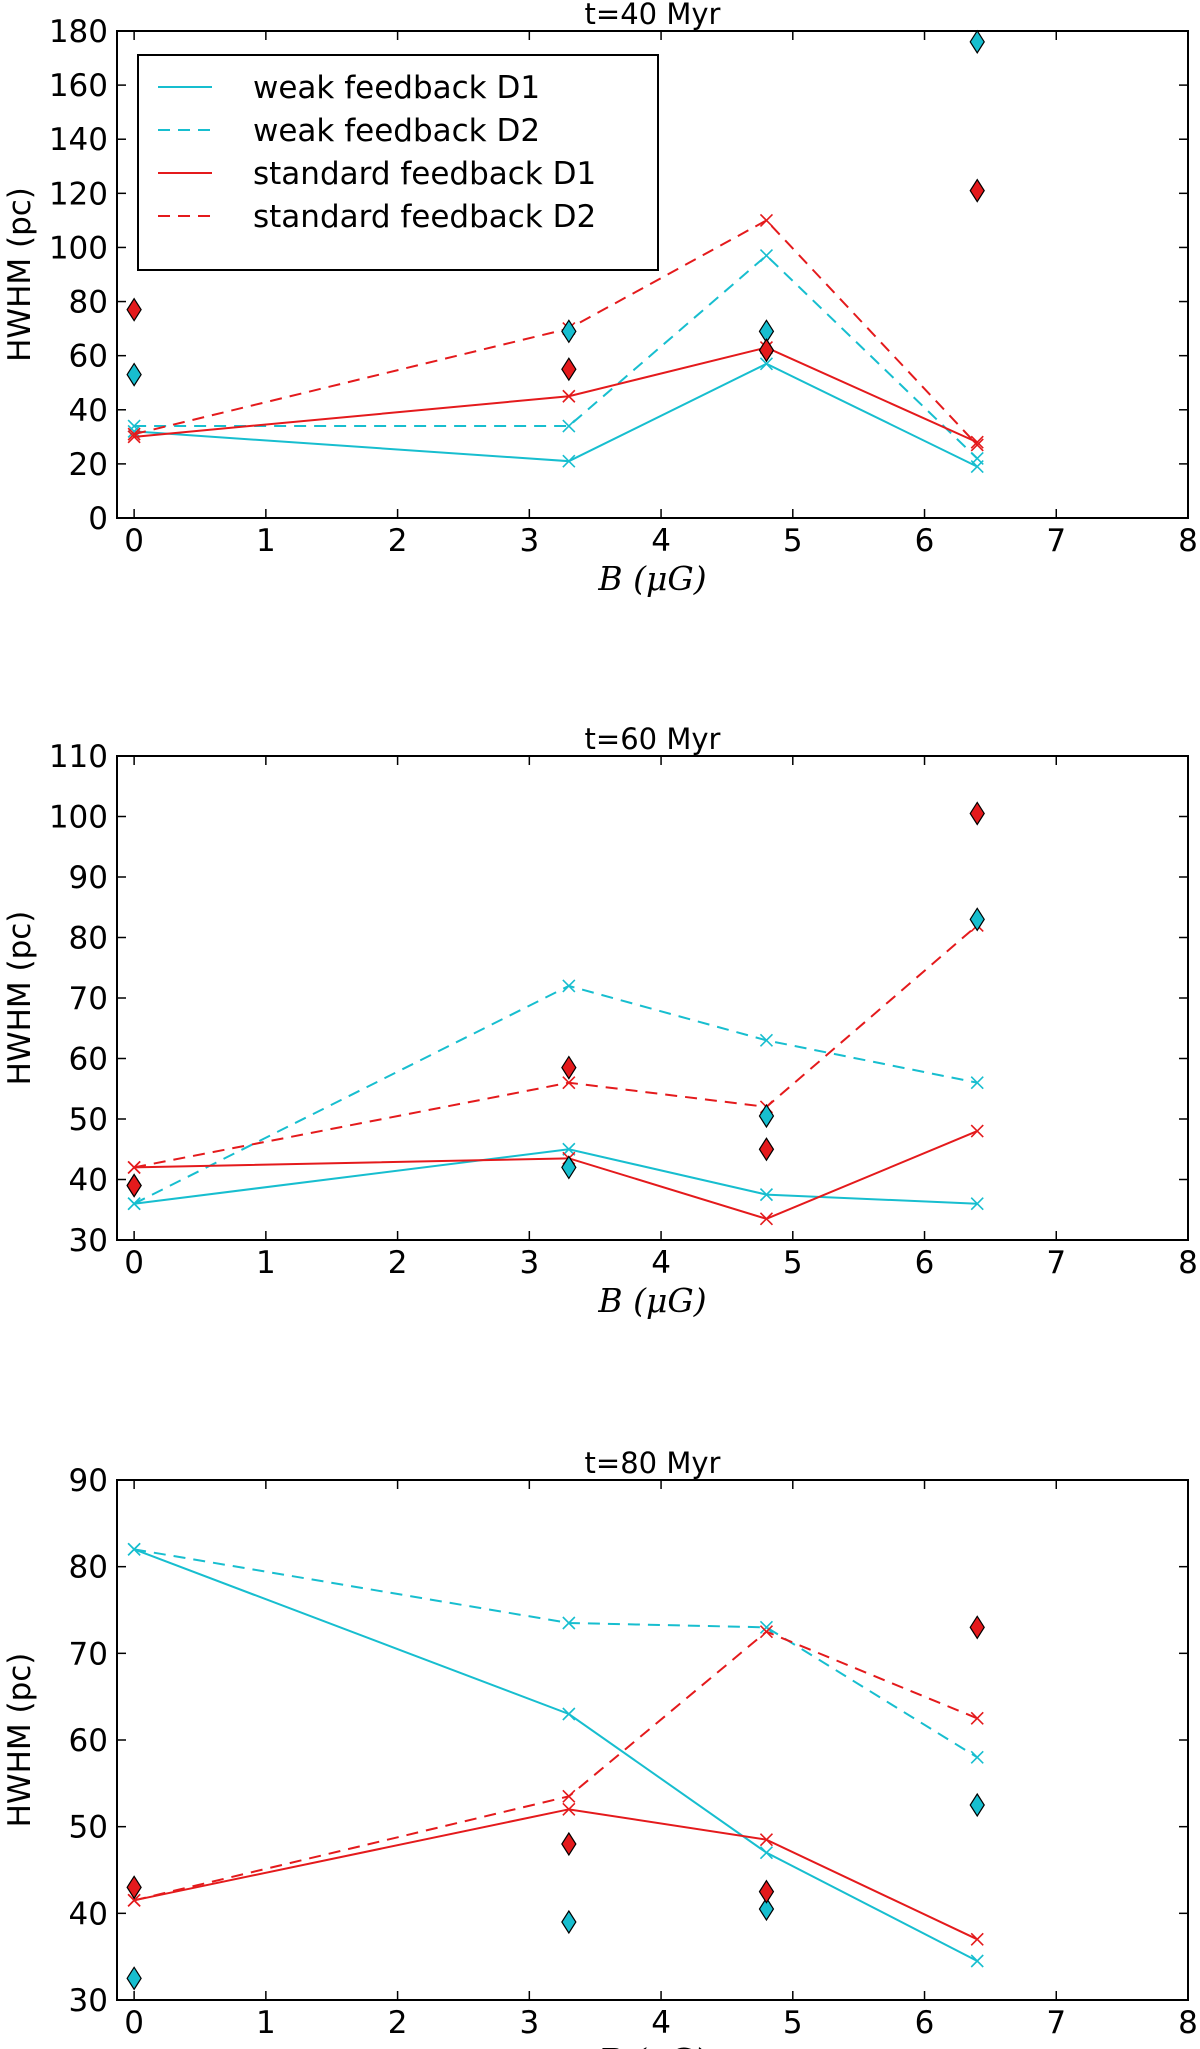  I want to click on legend-label: standard feedback D2, so click(424, 217).